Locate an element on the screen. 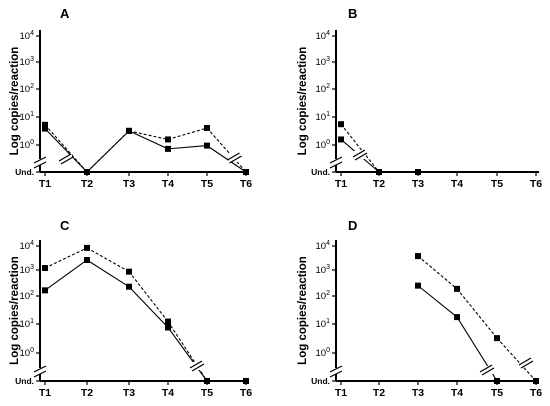 The image size is (550, 406). panel-label: A is located at coordinates (65, 13).